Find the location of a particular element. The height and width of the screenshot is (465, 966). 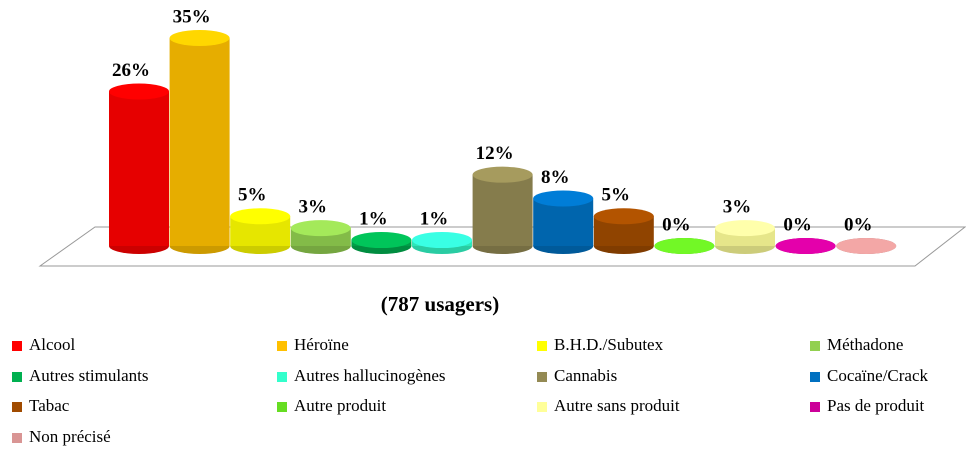

legend-label: Cocaïne/Crack is located at coordinates (878, 375).